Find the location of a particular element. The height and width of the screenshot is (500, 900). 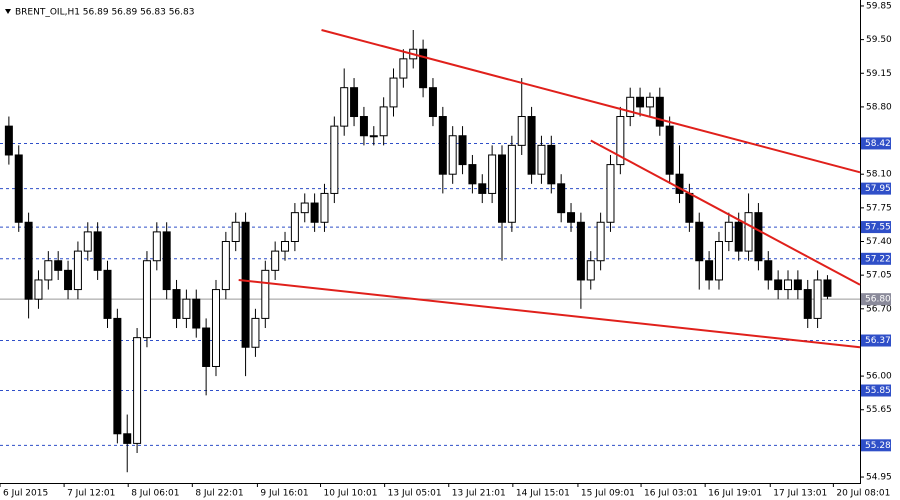

y-tick-label: 59.85 is located at coordinates (879, 6).